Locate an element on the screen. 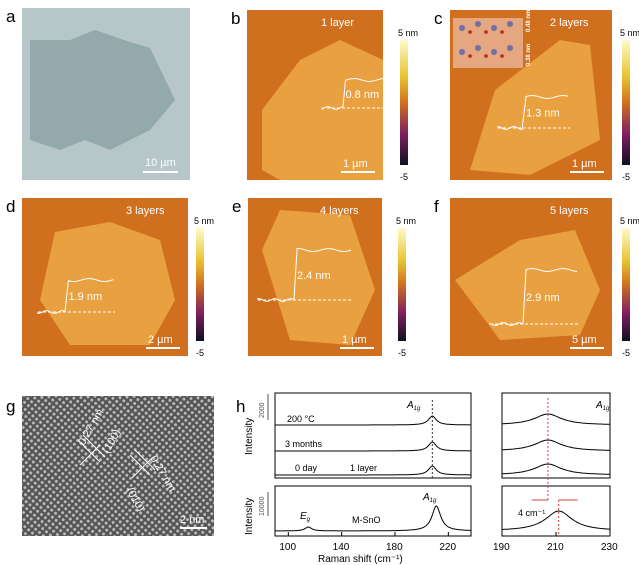 The image size is (639, 565). series-label: 3 months is located at coordinates (304, 444).